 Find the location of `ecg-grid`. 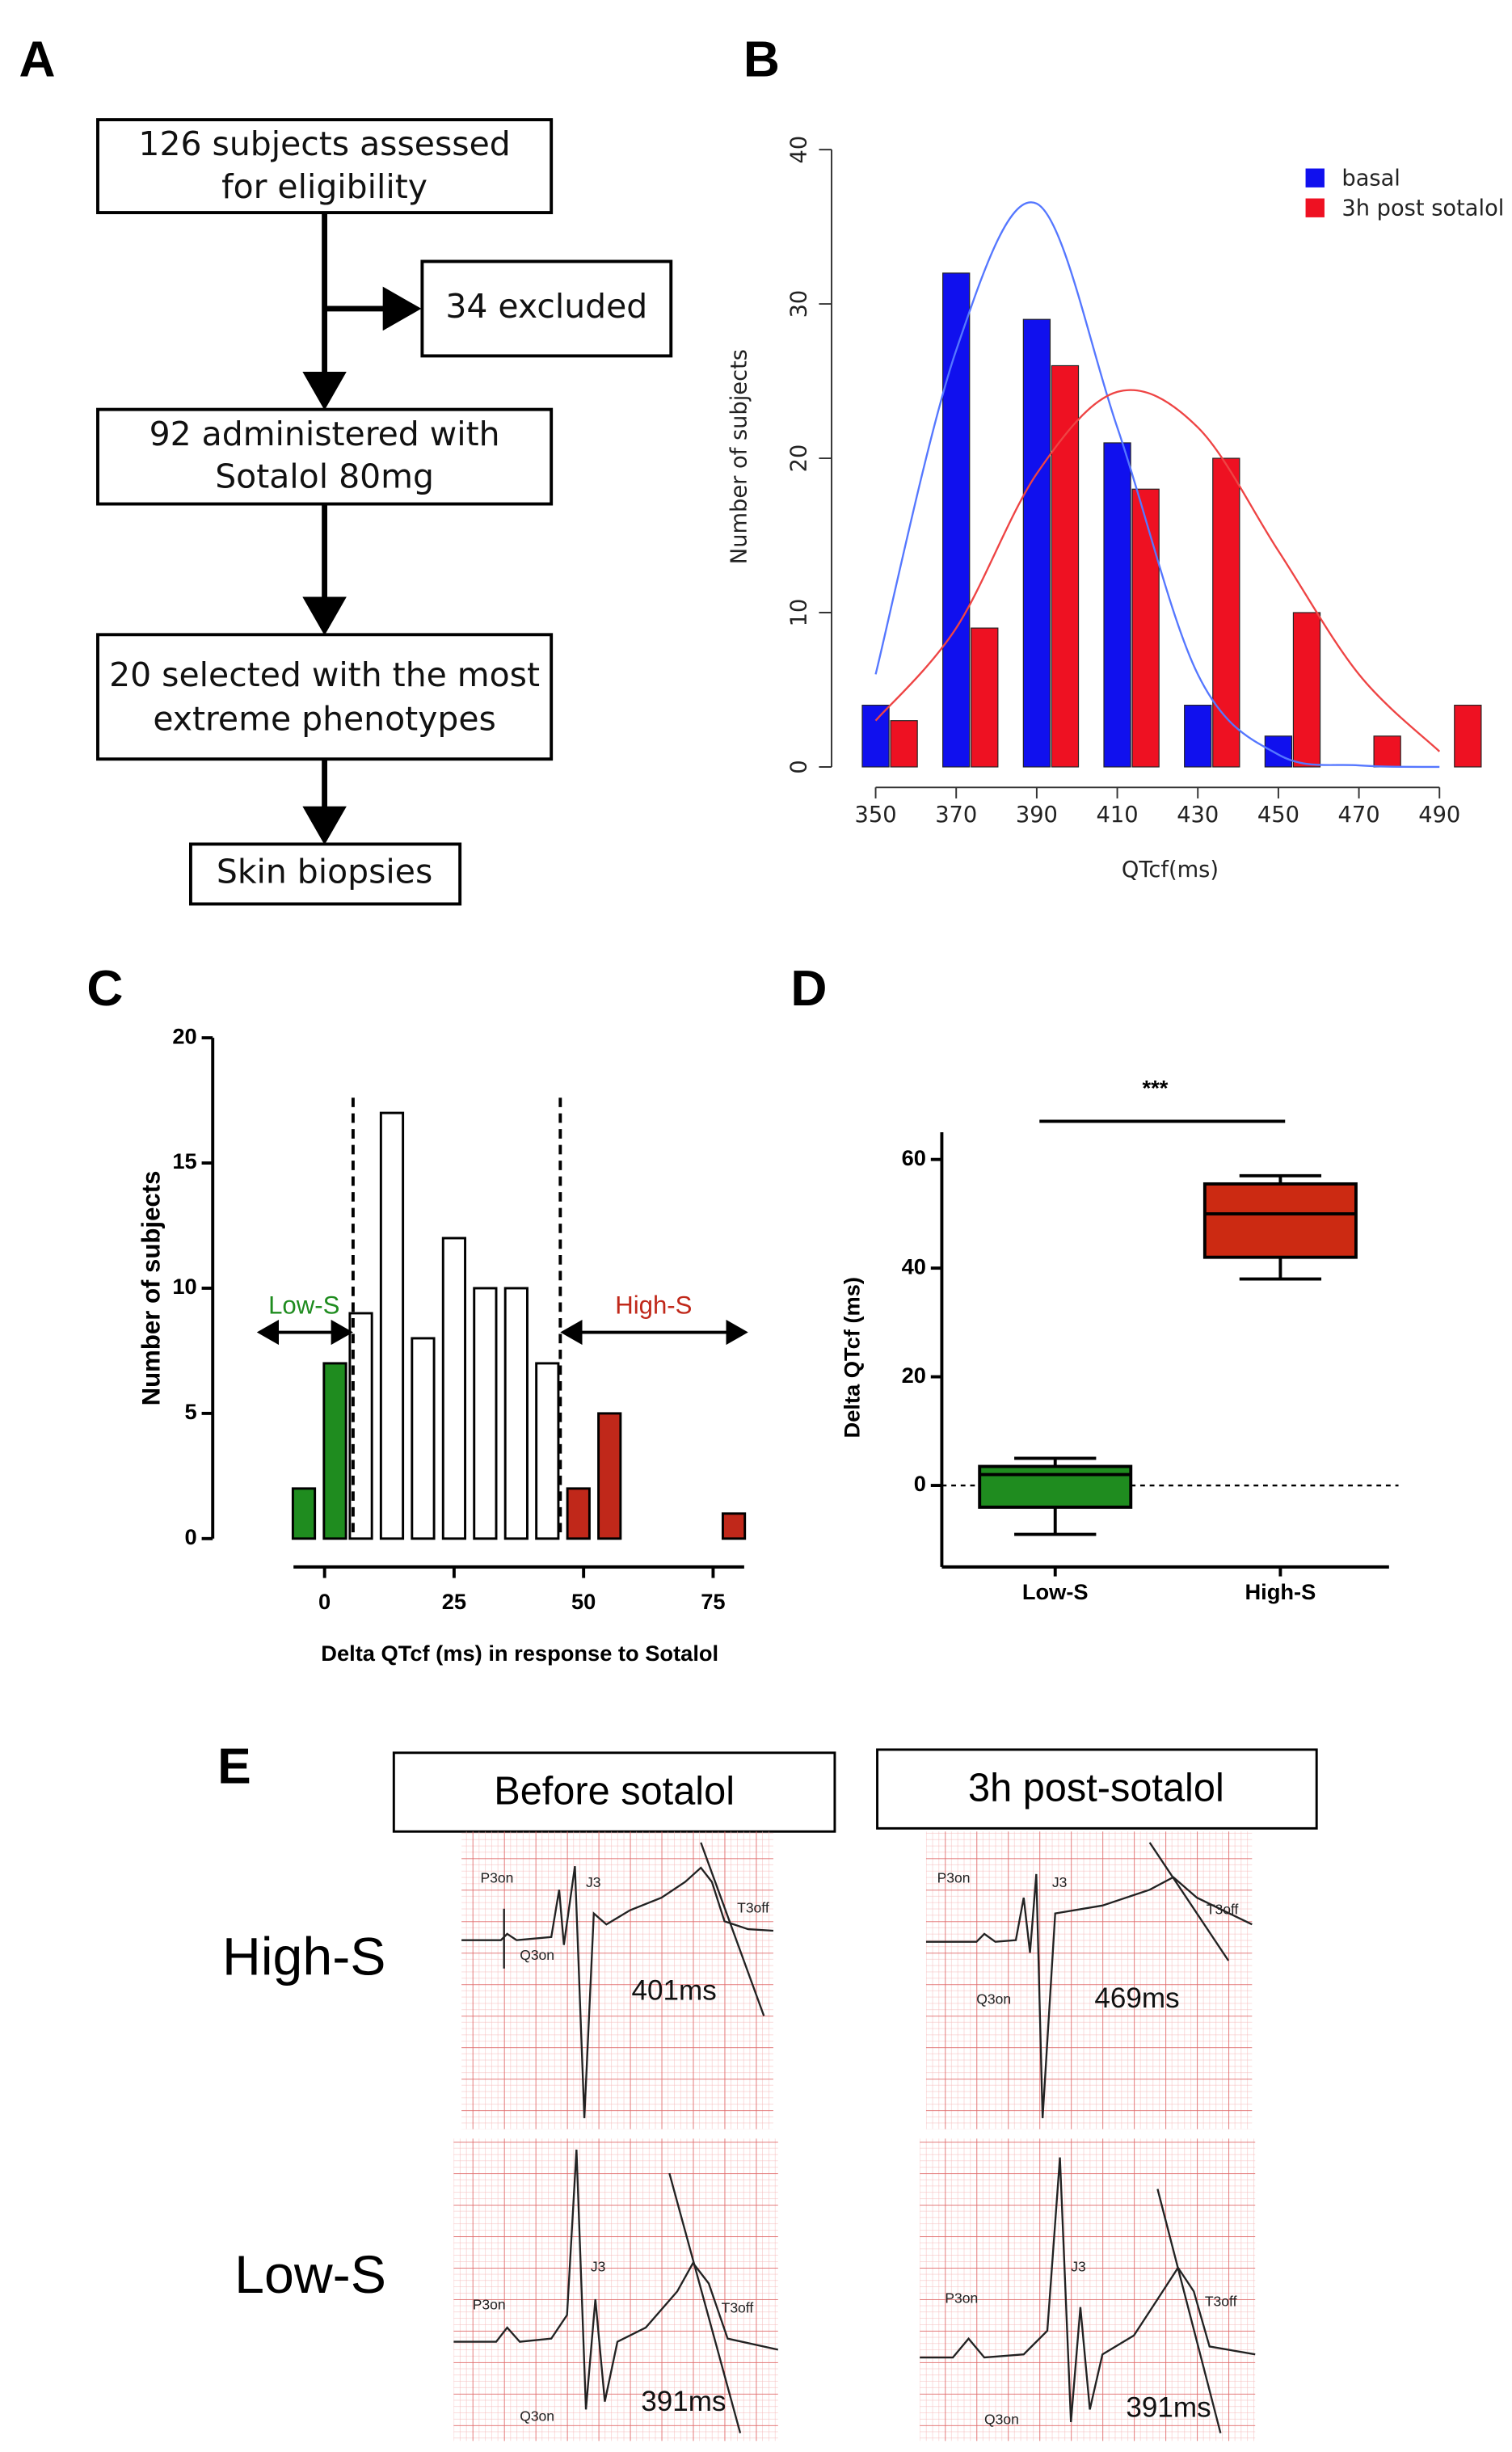

ecg-grid is located at coordinates (615, 2289).